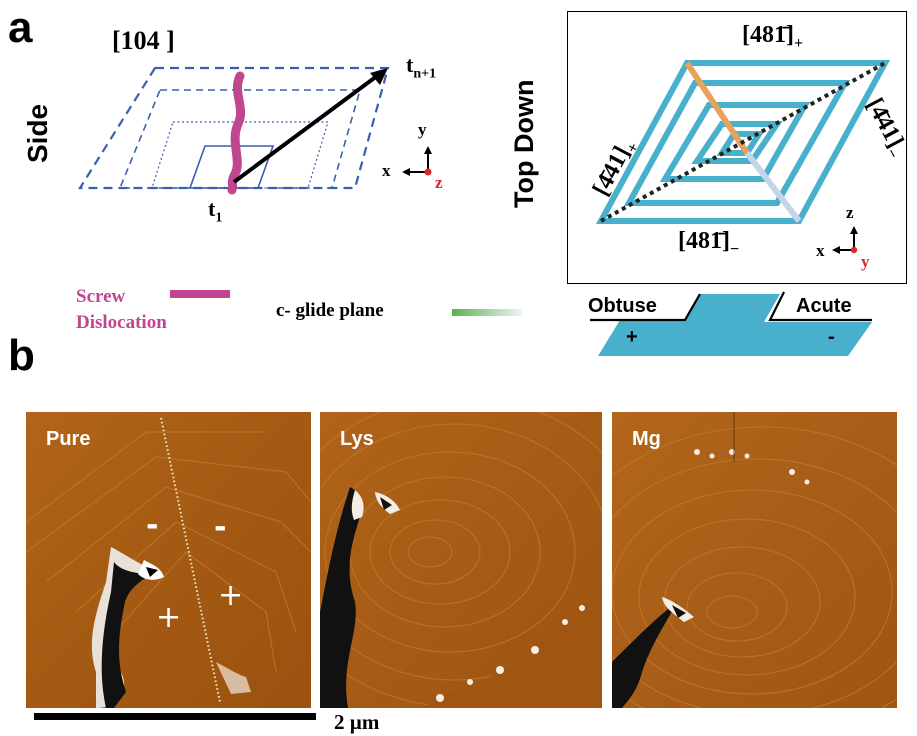 This screenshot has height=736, width=917. What do you see at coordinates (215, 211) in the screenshot?
I see `t-start-label: t1` at bounding box center [215, 211].